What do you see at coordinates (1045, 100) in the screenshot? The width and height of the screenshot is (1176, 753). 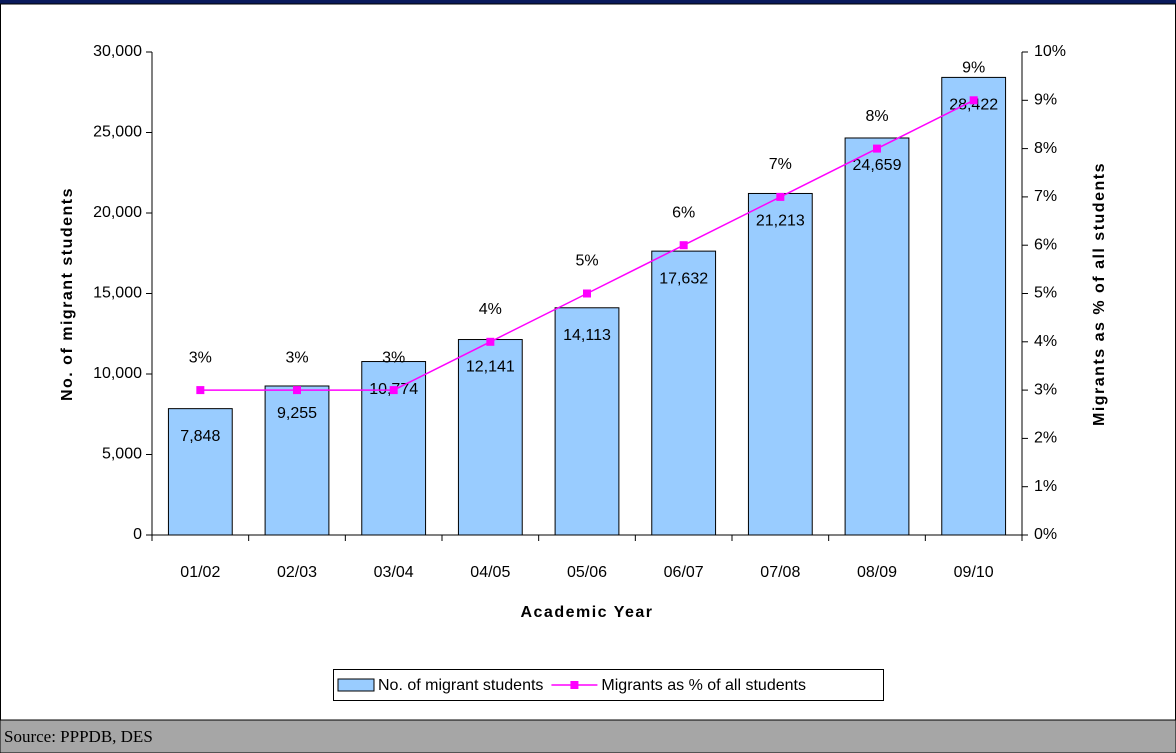 I see `y2-tick-label: 9%` at bounding box center [1045, 100].